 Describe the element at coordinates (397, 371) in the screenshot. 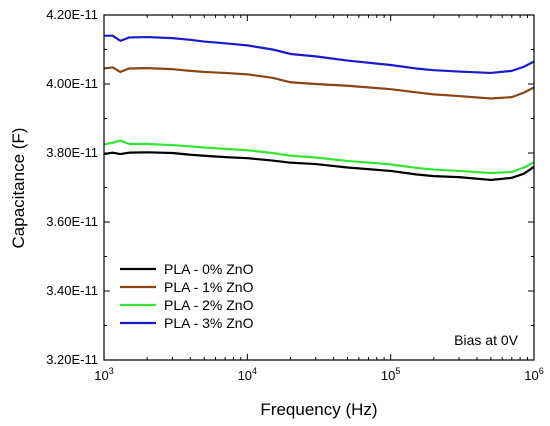

I see `x-tick-exponent: 5` at that location.